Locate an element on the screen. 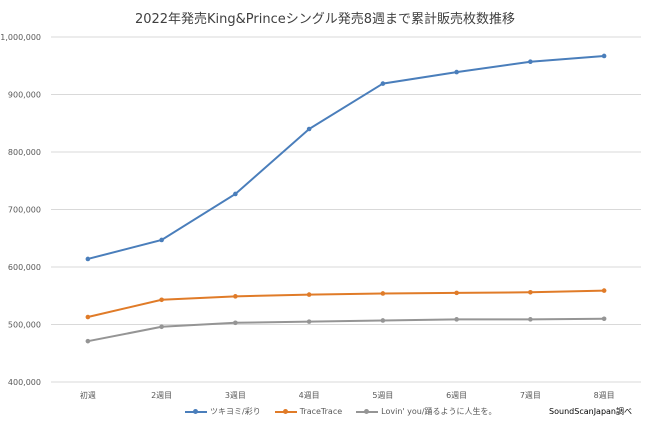 This screenshot has height=425, width=650. legend-label: Lovin' you/踊るように人生を。 is located at coordinates (439, 411).